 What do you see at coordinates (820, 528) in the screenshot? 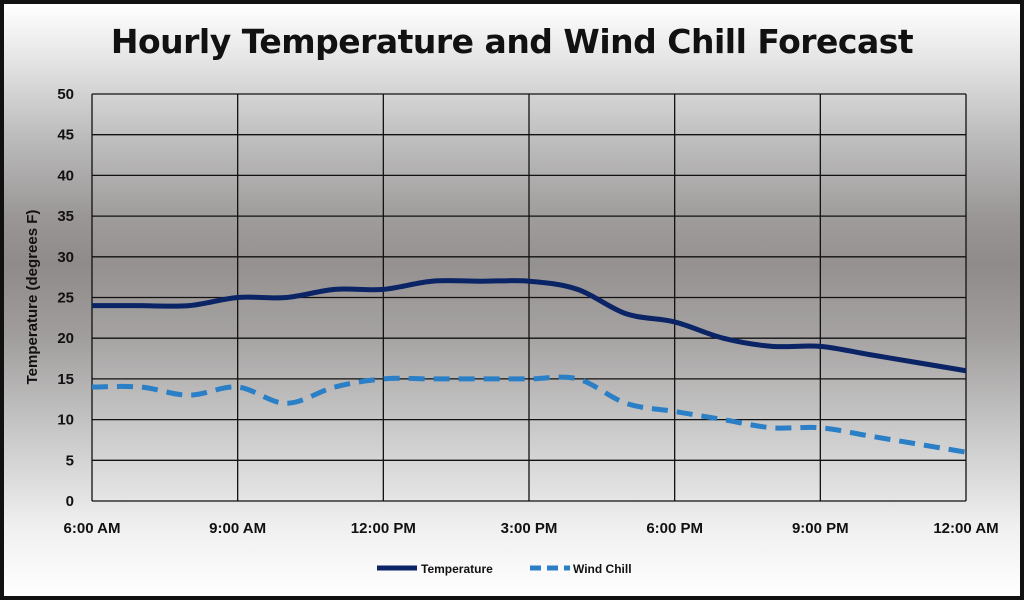
I see `x-tick-label: 9:00 PM` at bounding box center [820, 528].